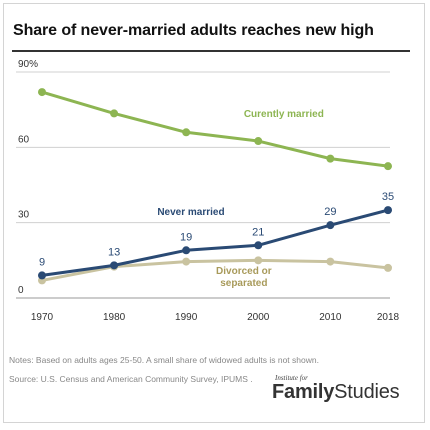 This screenshot has height=430, width=430. I want to click on series-label: Curently married, so click(284, 114).